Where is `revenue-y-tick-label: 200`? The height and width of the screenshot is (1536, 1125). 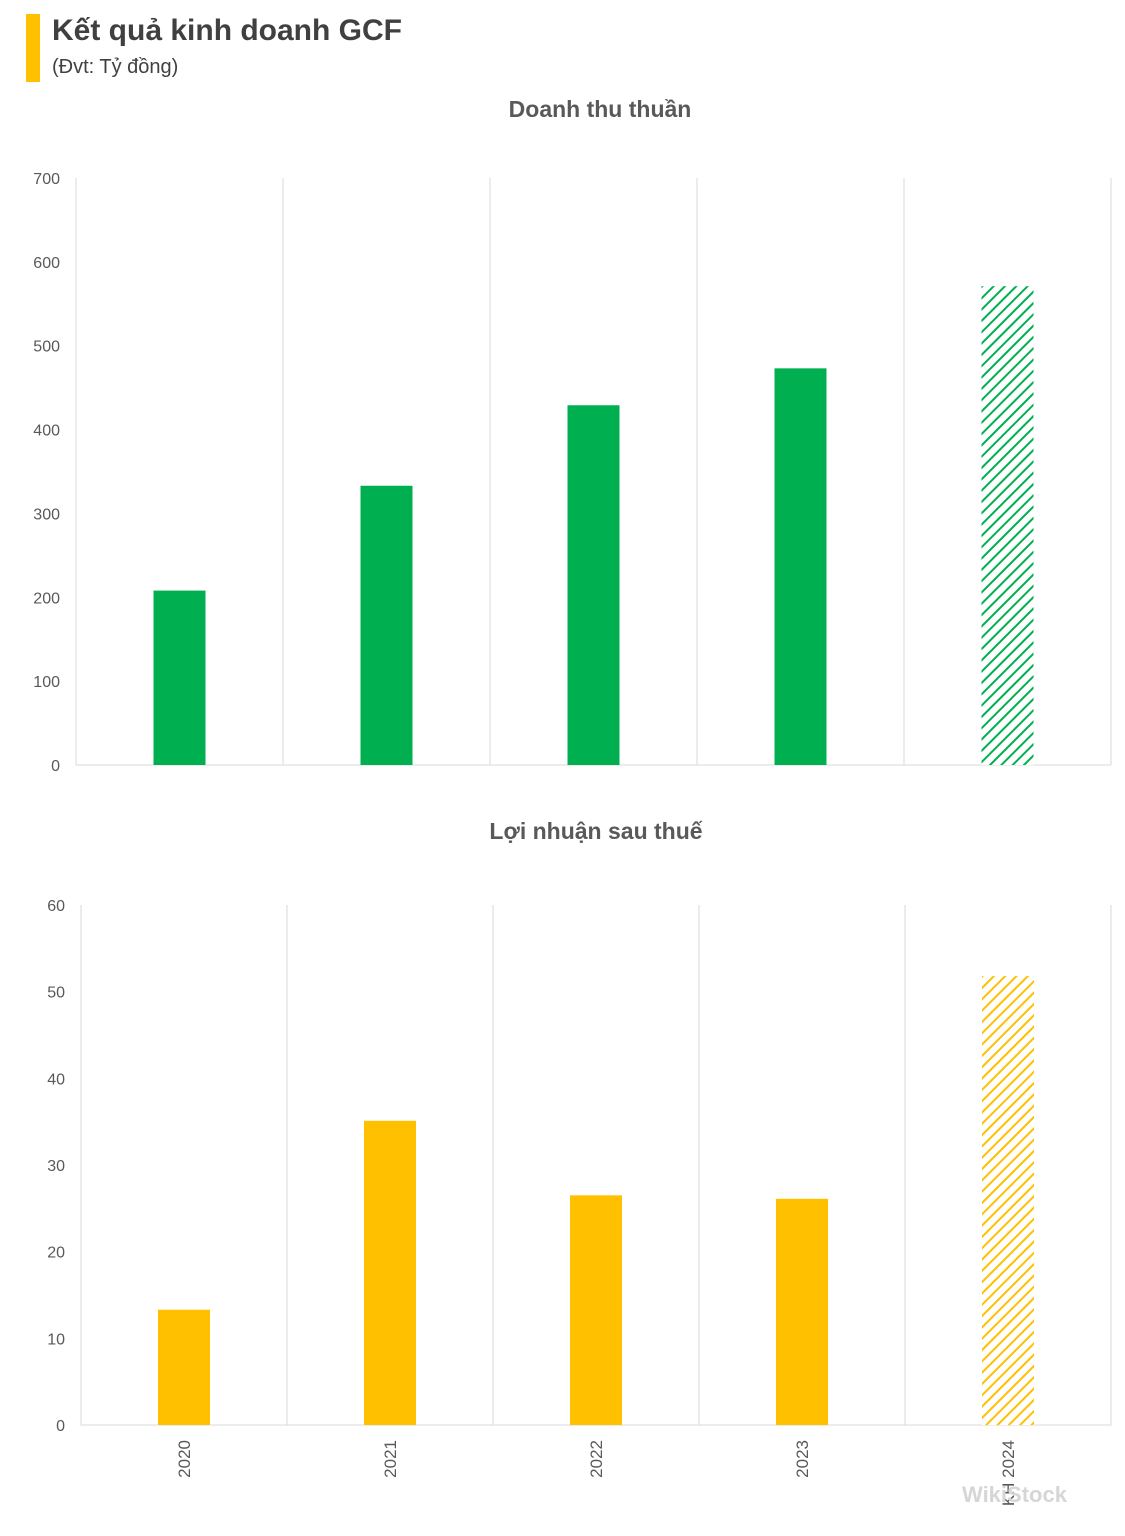 revenue-y-tick-label: 200 is located at coordinates (46, 598).